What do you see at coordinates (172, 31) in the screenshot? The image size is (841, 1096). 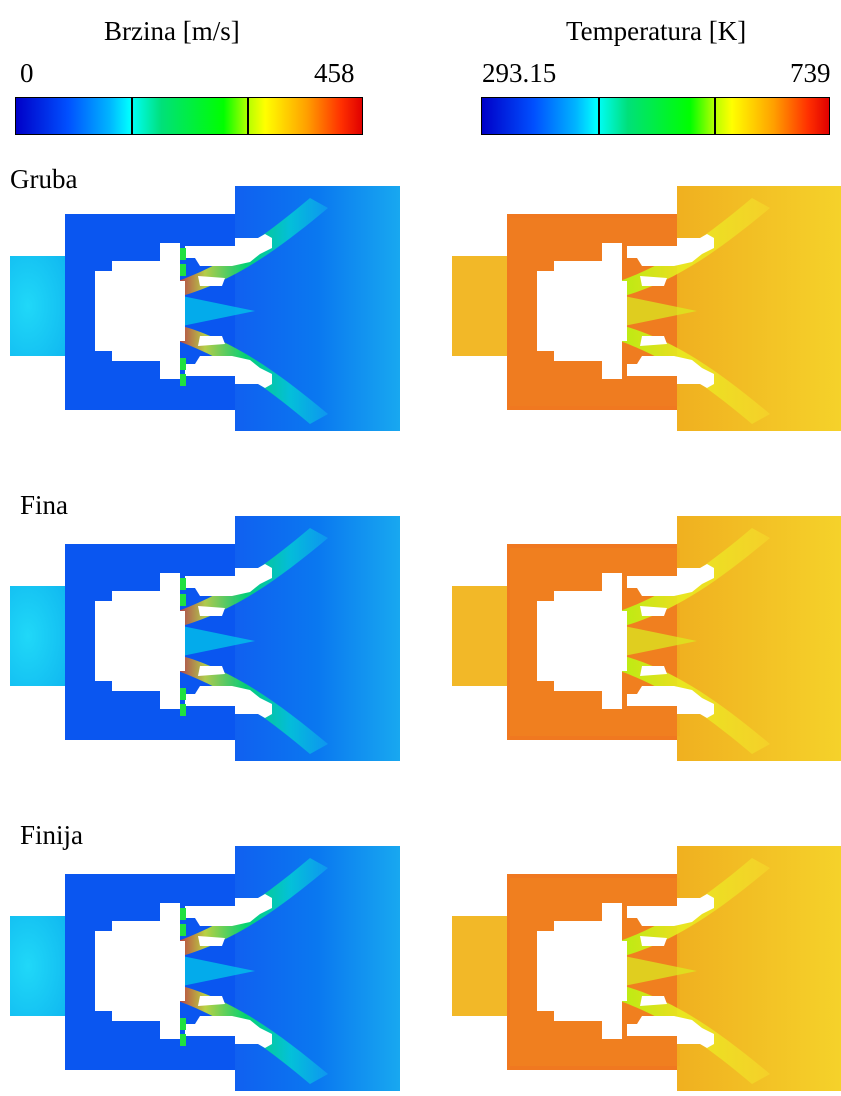 I see `velocity-legend-title: Brzina [m/s]` at bounding box center [172, 31].